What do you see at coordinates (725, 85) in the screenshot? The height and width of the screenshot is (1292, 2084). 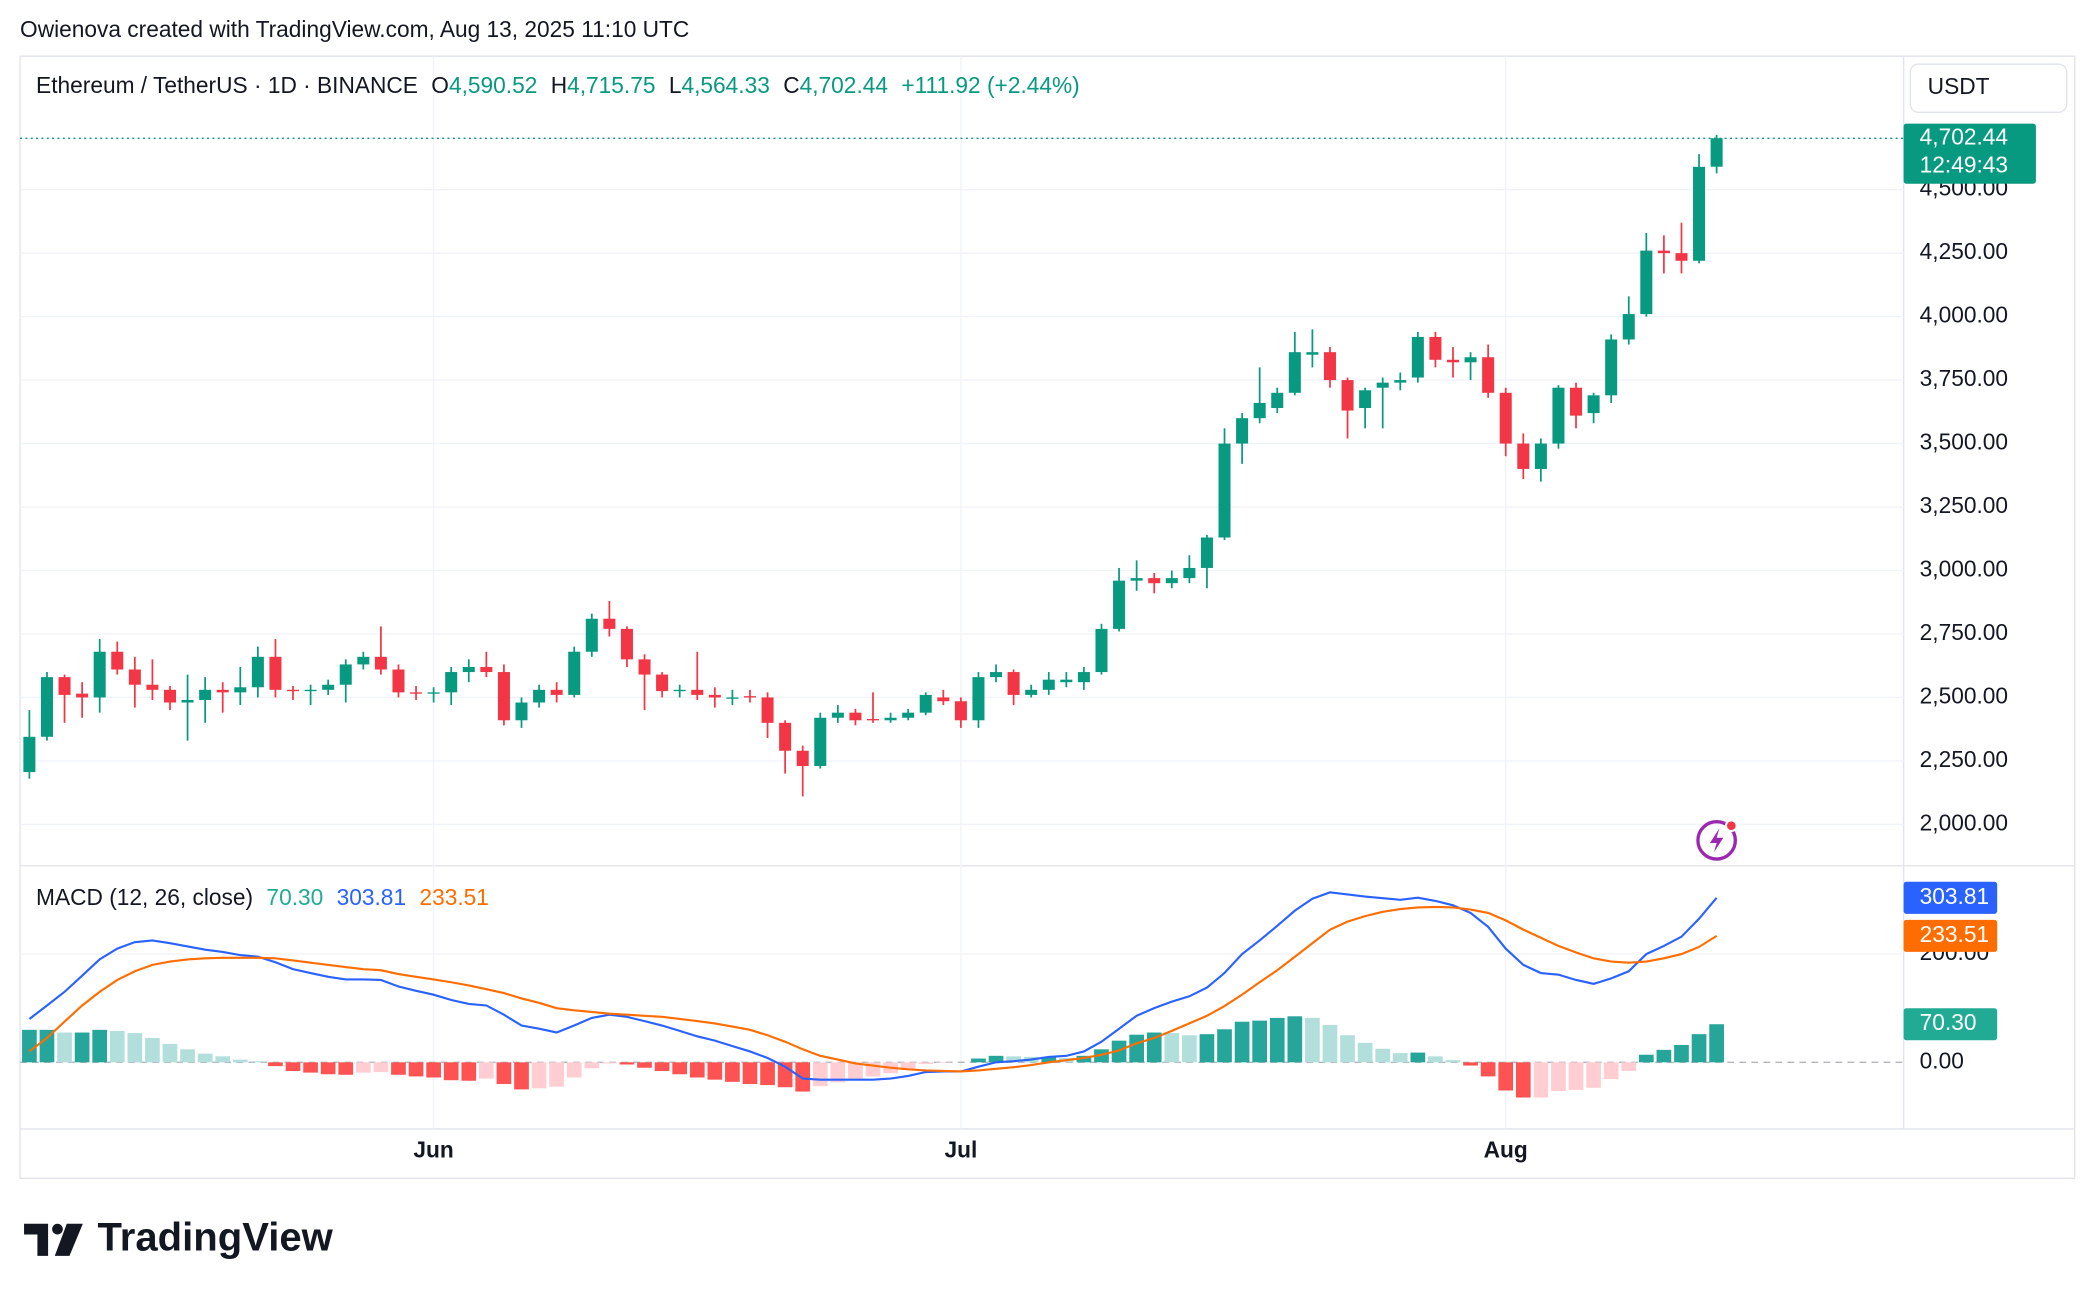 I see `ohlc-value: 4,564.33` at bounding box center [725, 85].